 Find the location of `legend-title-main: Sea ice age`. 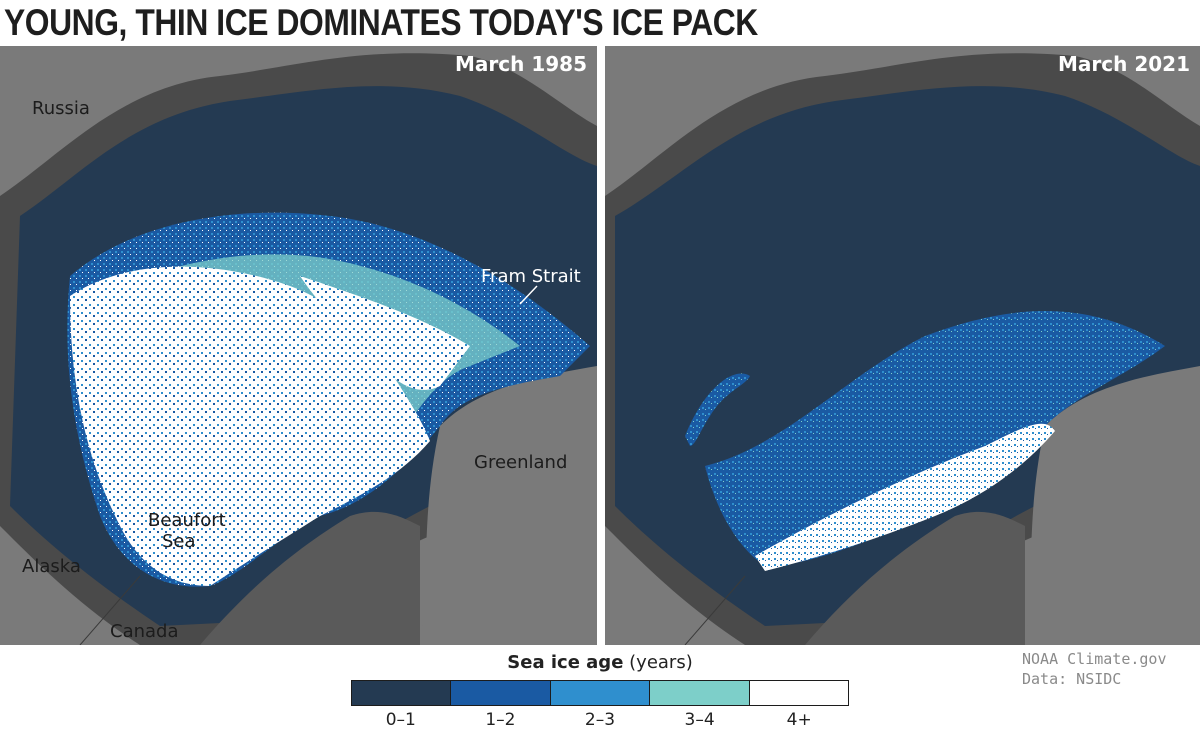

legend-title-main: Sea ice age is located at coordinates (565, 662).